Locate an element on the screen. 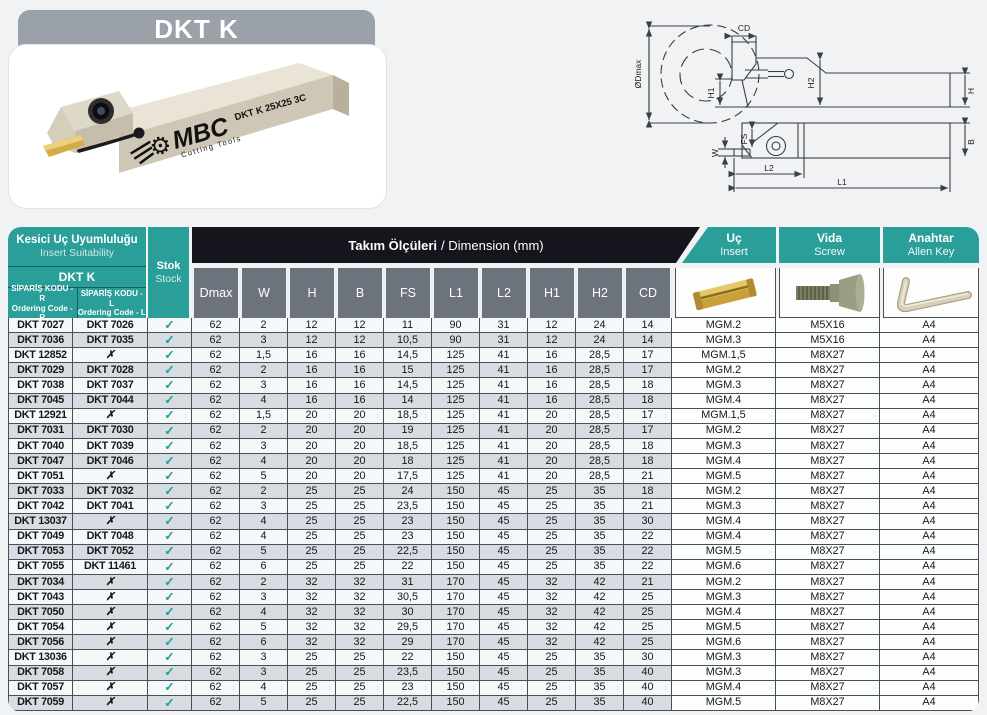 The image size is (987, 715). ordering-code-l: DKT 7028 is located at coordinates (110, 371).